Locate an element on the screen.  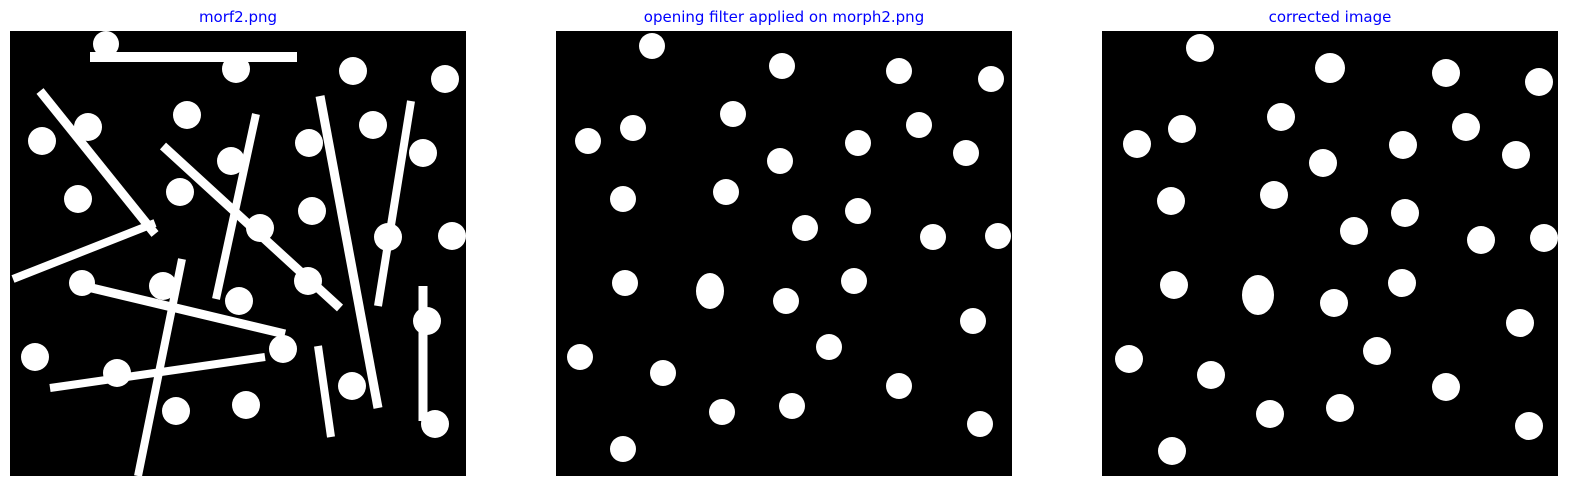
panel-title: corrected image is located at coordinates (1330, 17).